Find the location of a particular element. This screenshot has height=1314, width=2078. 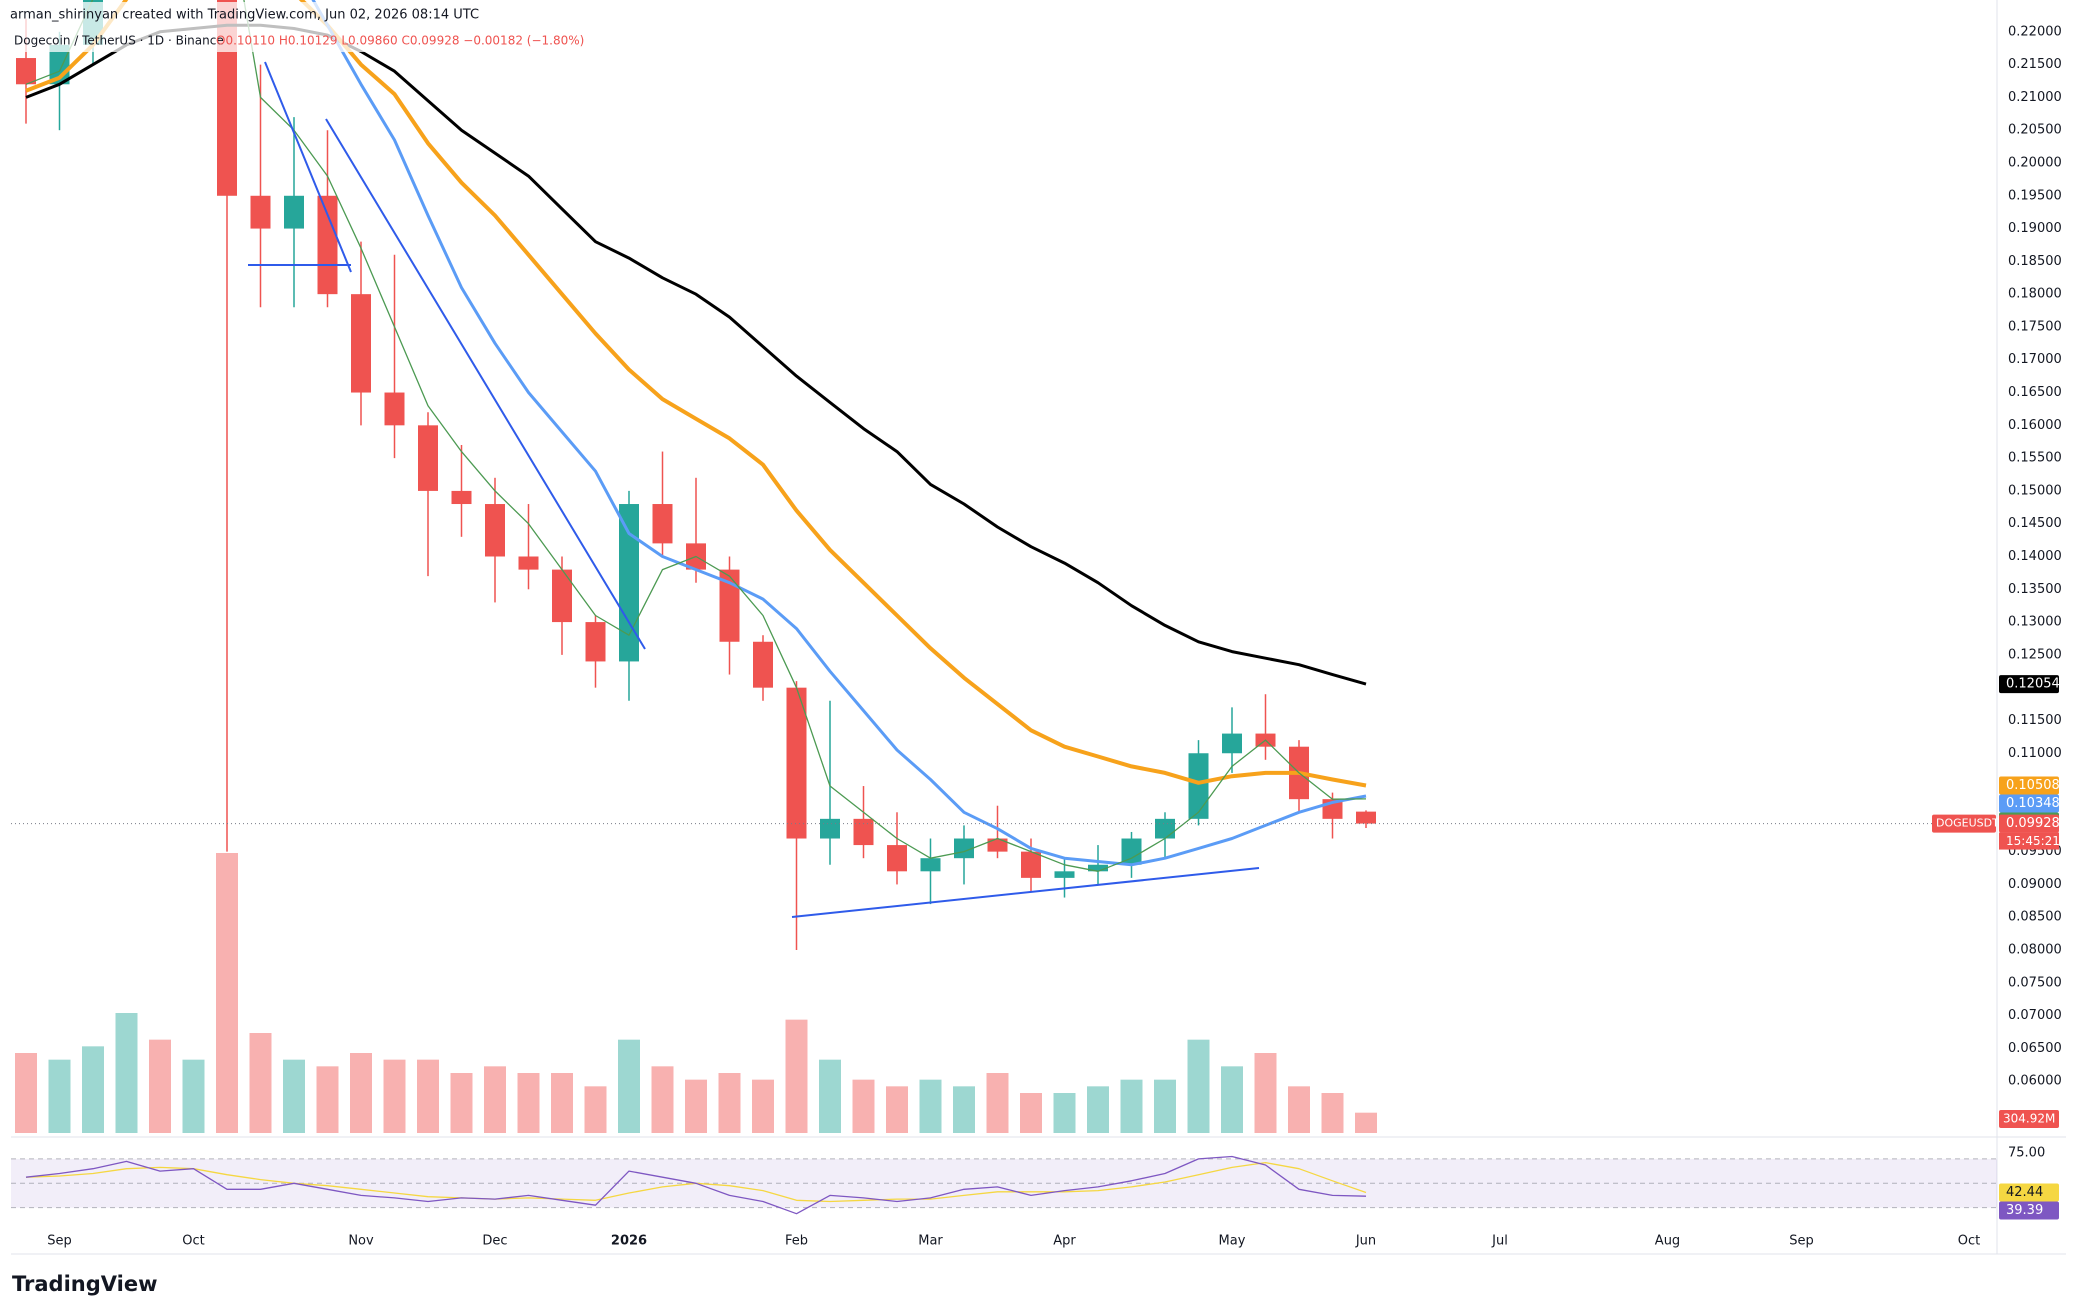

y-tick-label: 0.07000 is located at coordinates (2035, 1015).